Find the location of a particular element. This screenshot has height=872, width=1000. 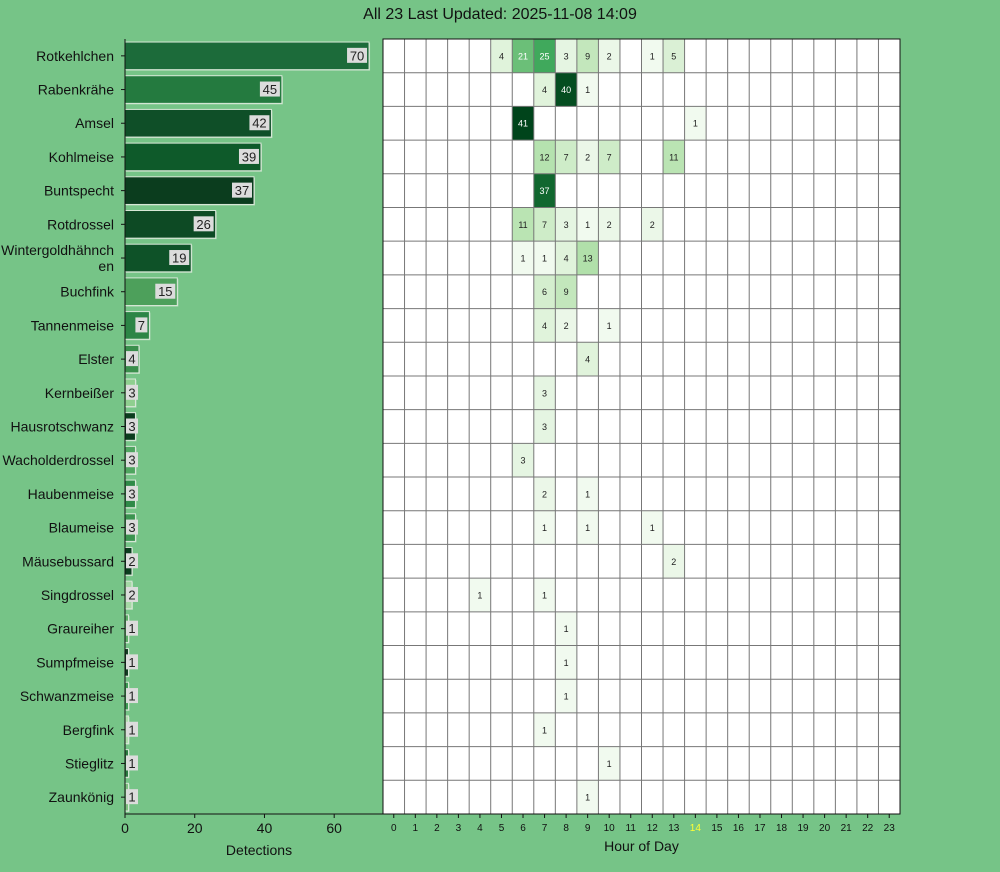

hour-tick-label: 22 is located at coordinates (868, 828).